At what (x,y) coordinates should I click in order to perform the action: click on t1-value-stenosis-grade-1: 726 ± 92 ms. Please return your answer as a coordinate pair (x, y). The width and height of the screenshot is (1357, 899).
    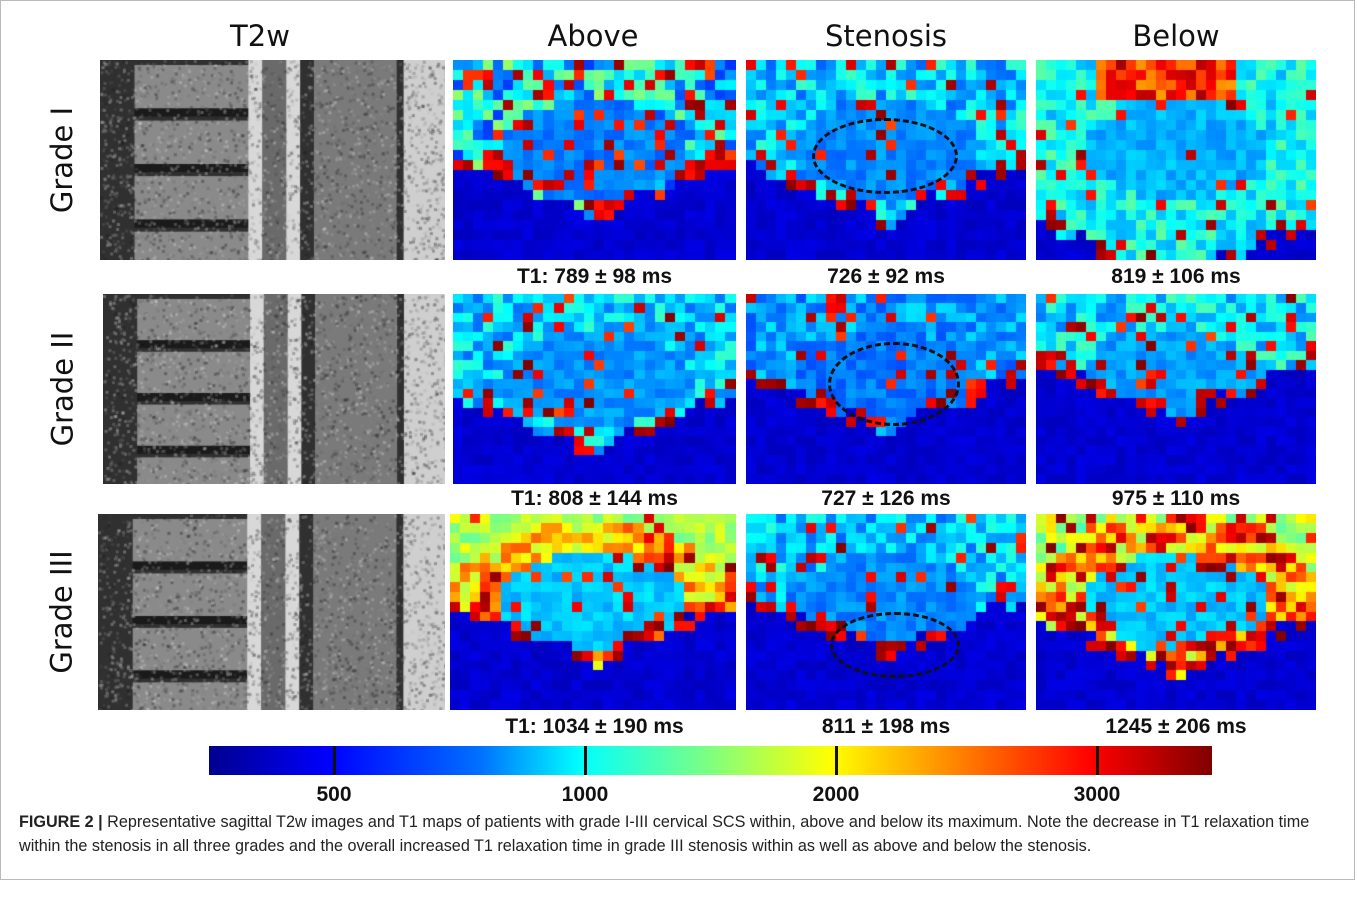
    Looking at the image, I should click on (886, 276).